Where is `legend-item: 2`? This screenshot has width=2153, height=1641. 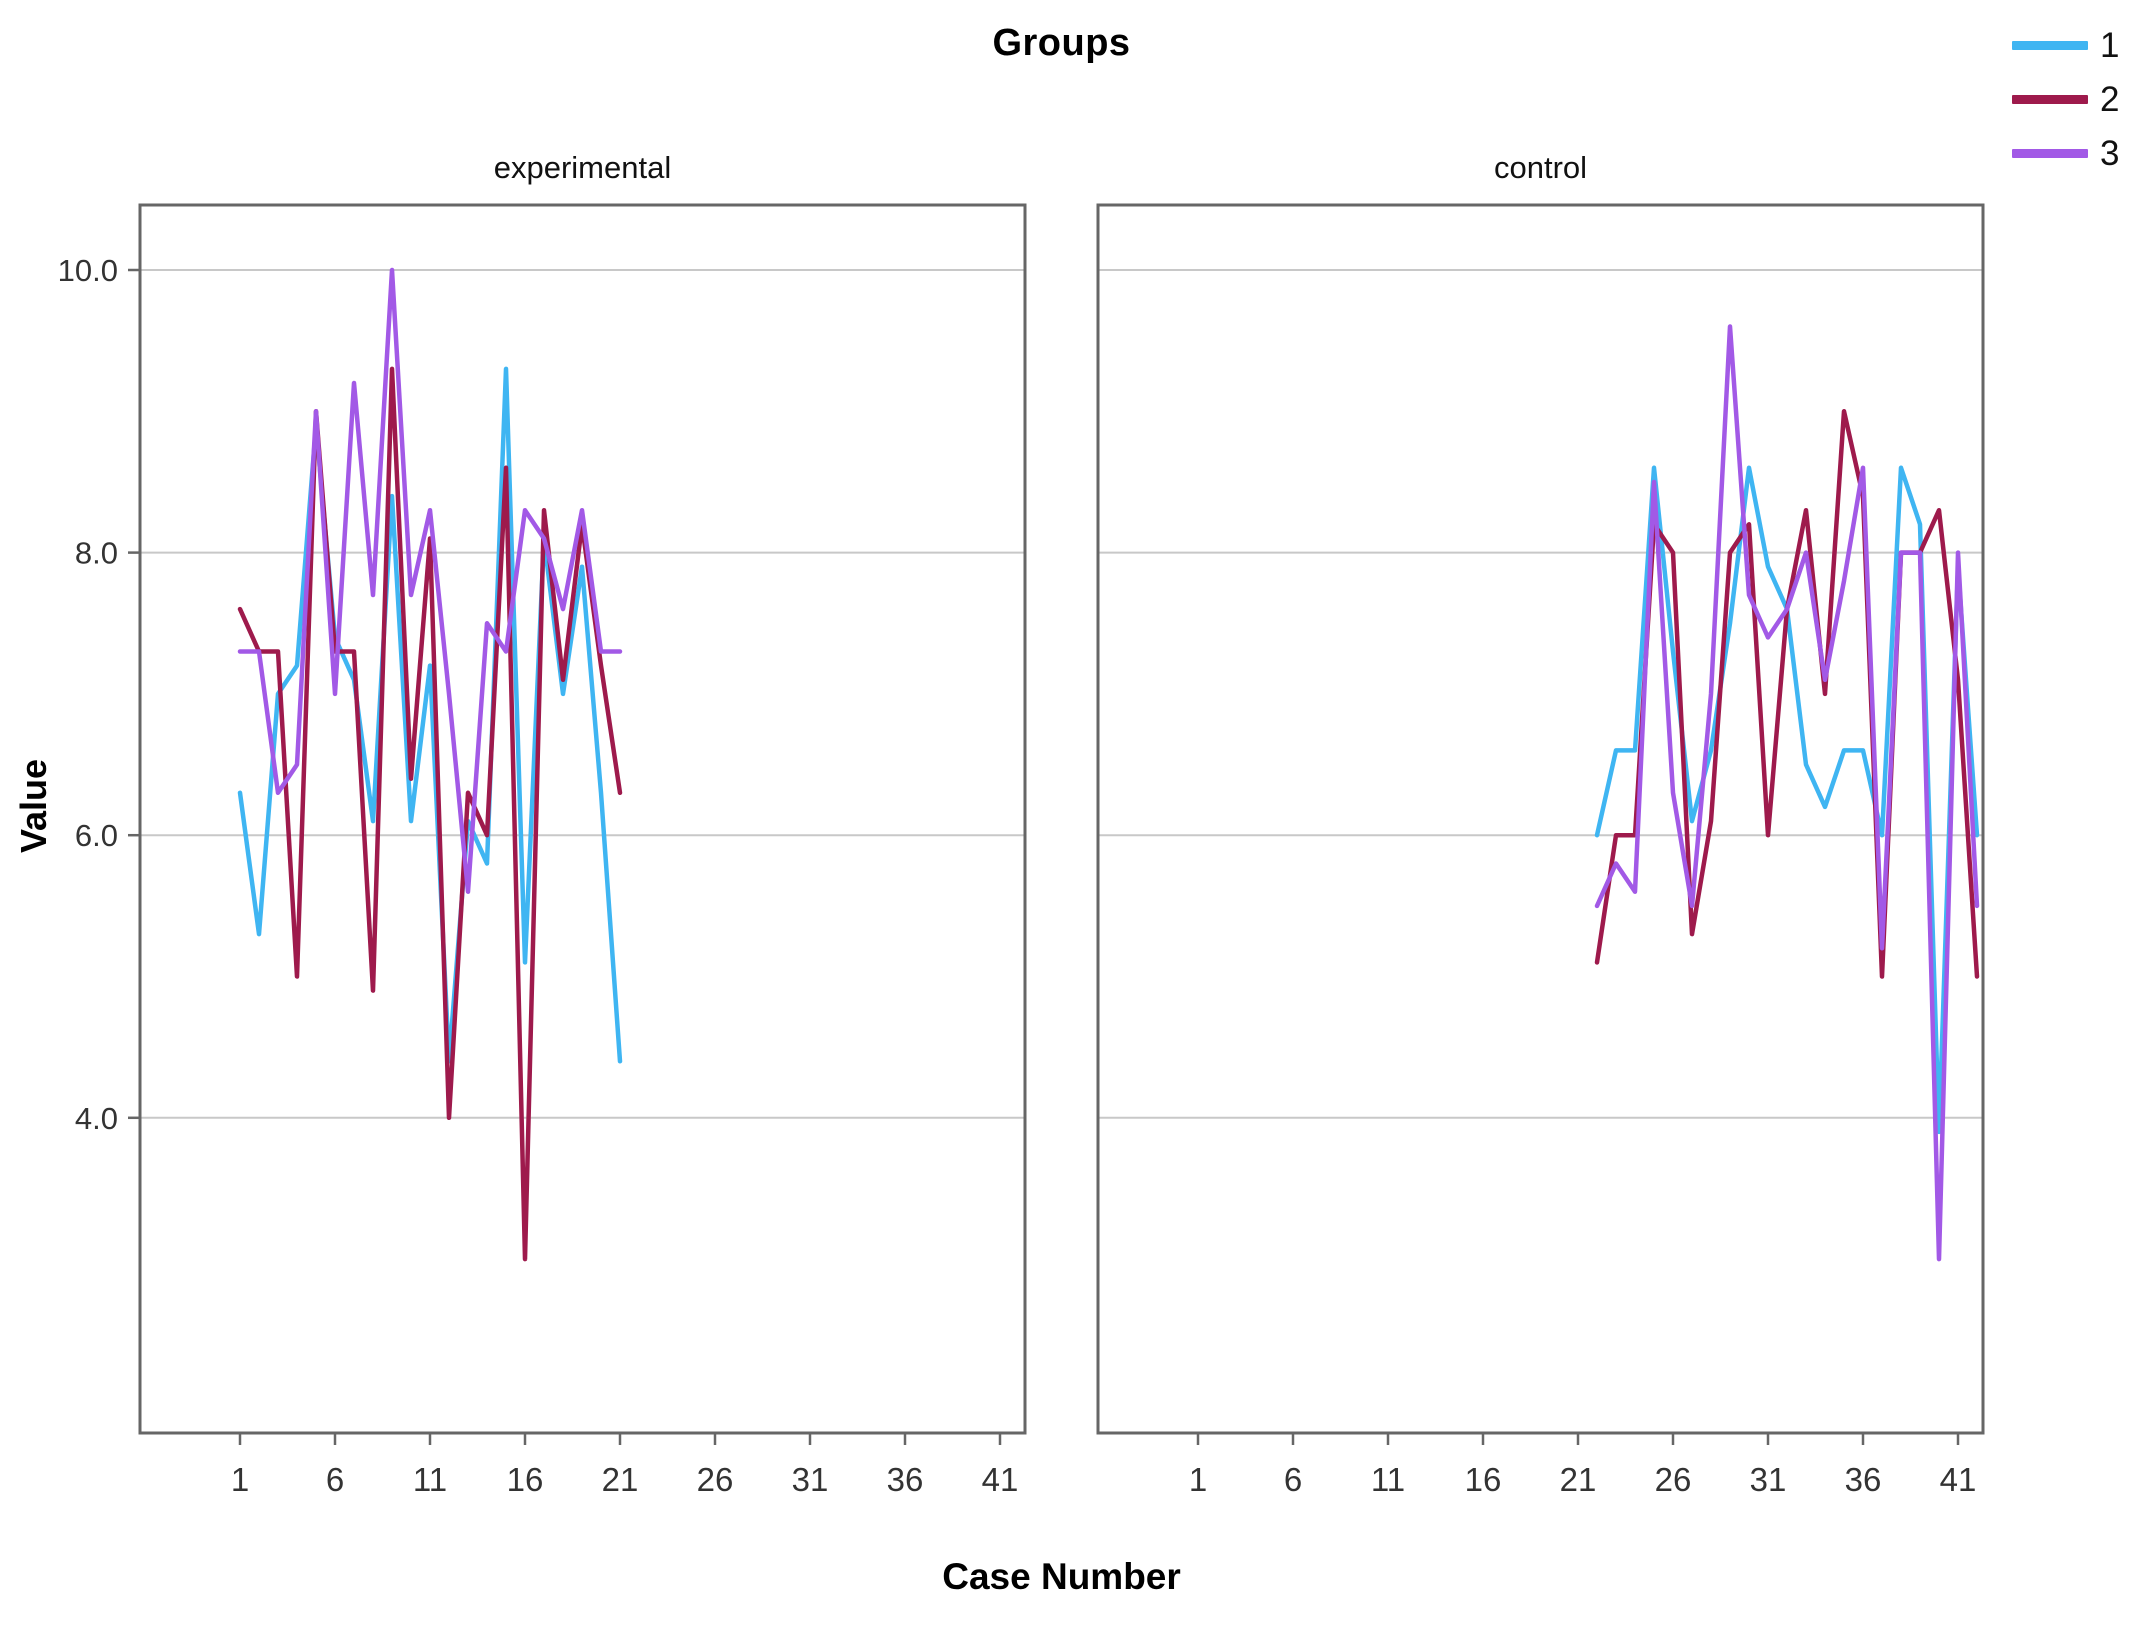 legend-item: 2 is located at coordinates (2082, 99).